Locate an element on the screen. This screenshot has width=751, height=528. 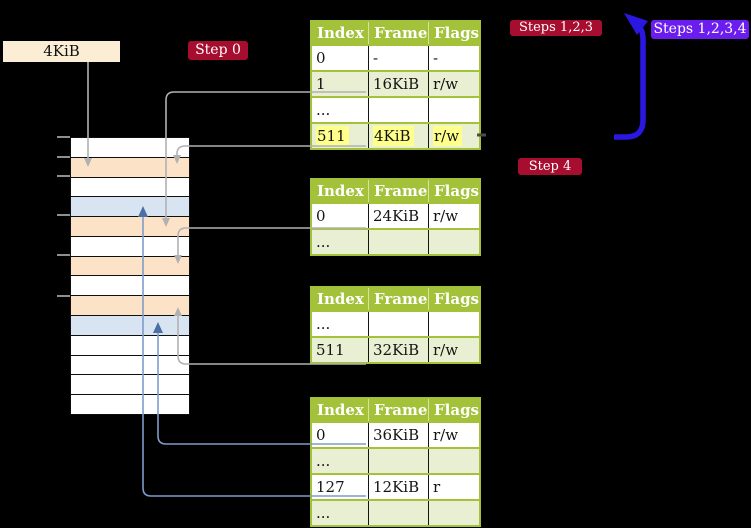
badge-step-0: Step 0 is located at coordinates (218, 50).